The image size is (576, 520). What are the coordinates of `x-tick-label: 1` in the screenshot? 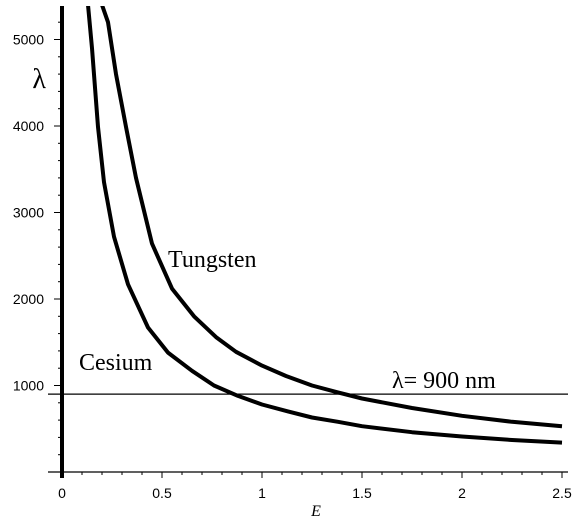 It's located at (262, 493).